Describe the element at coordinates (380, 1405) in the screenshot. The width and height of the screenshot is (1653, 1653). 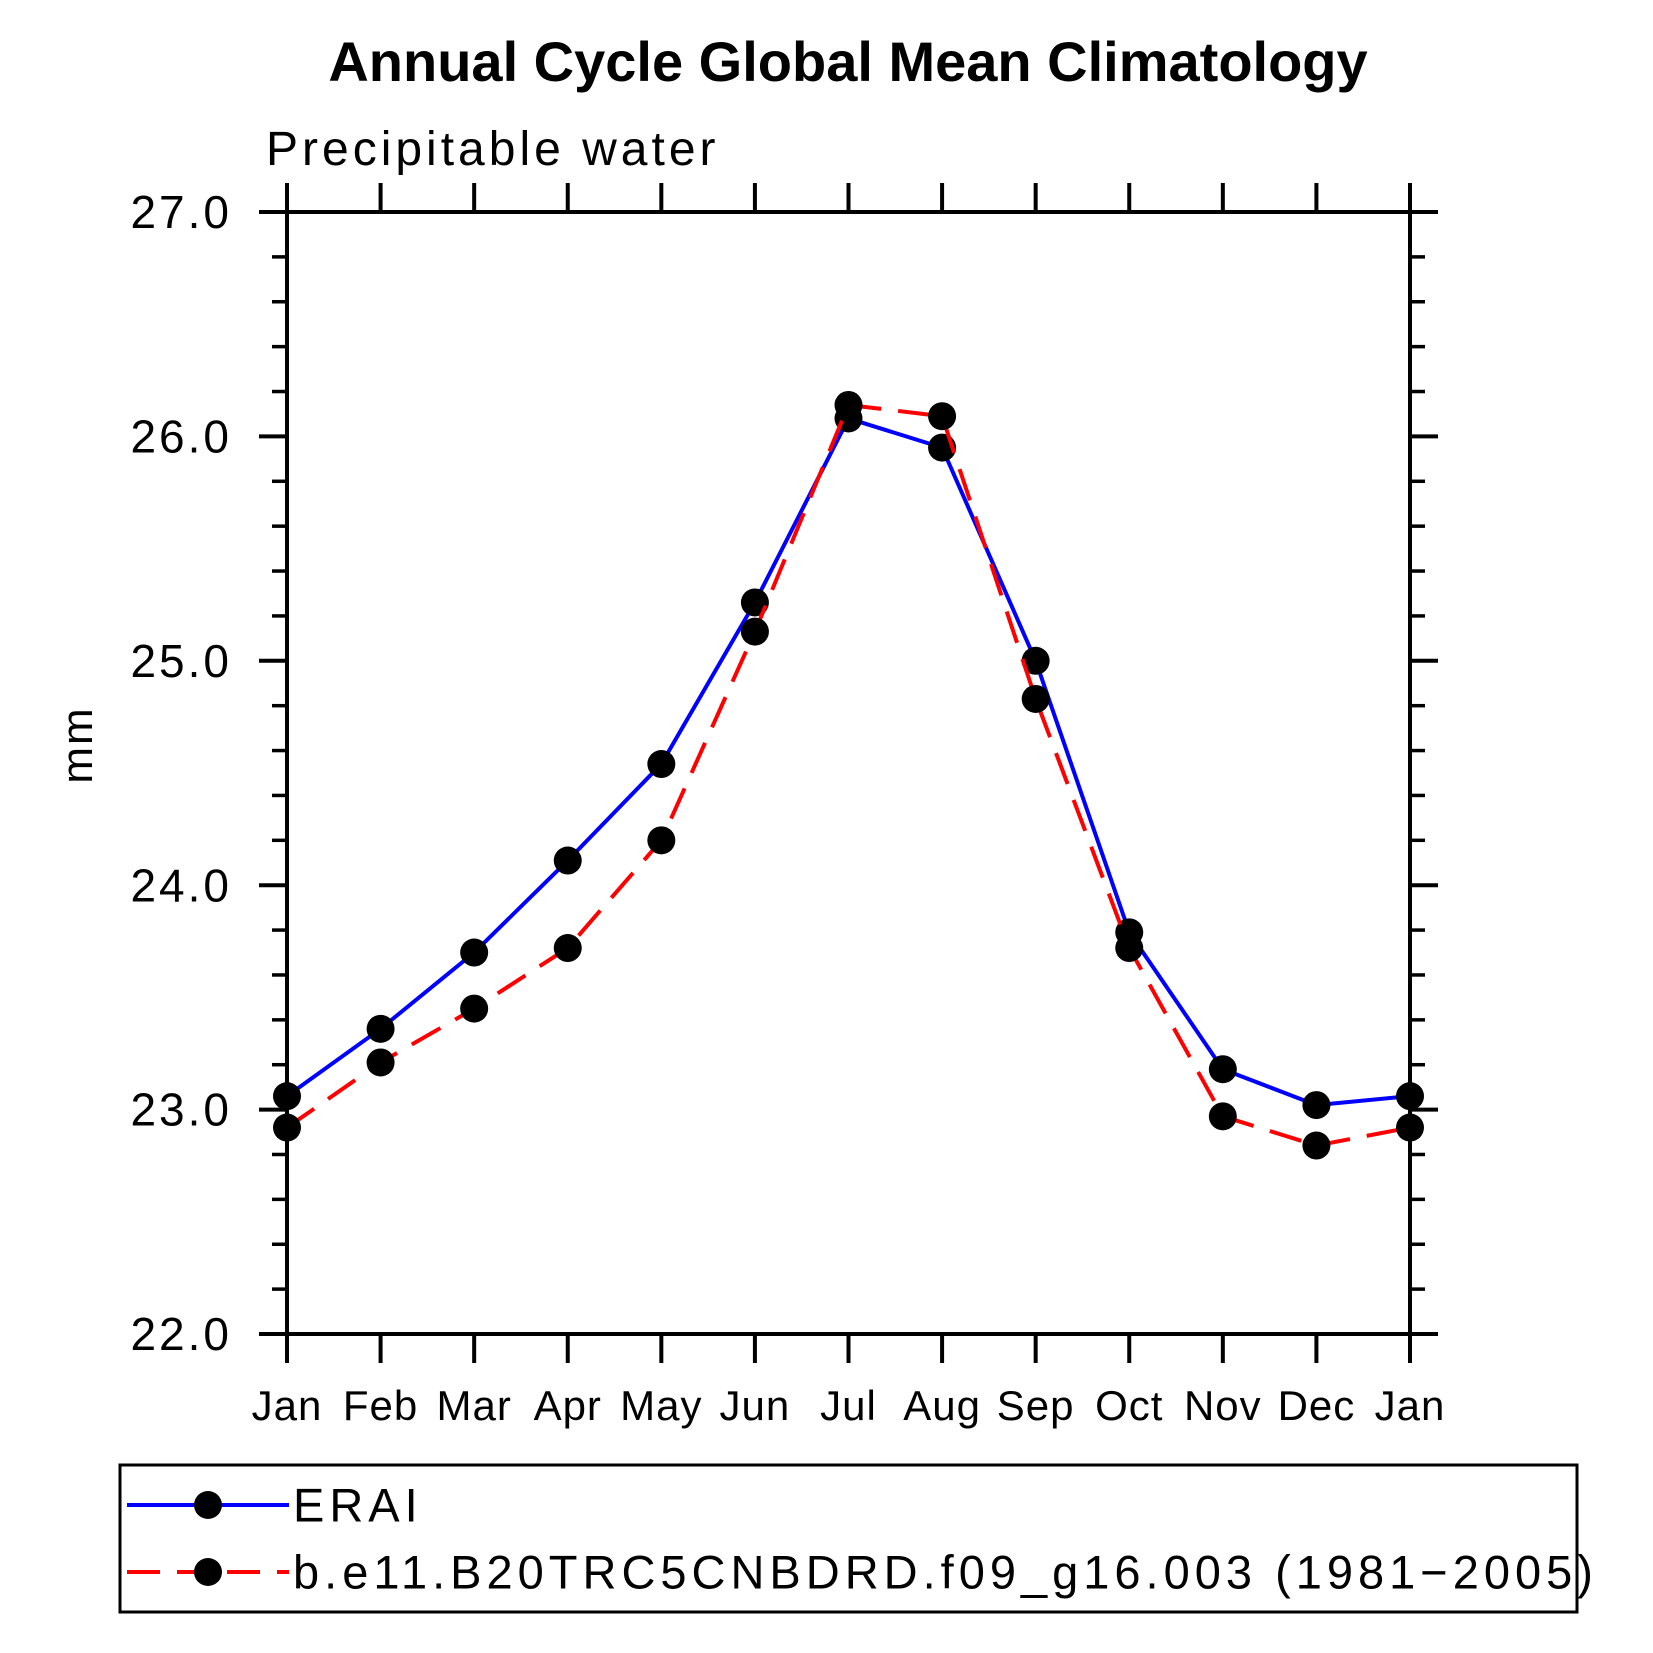
I see `x-tick-label: Feb` at that location.